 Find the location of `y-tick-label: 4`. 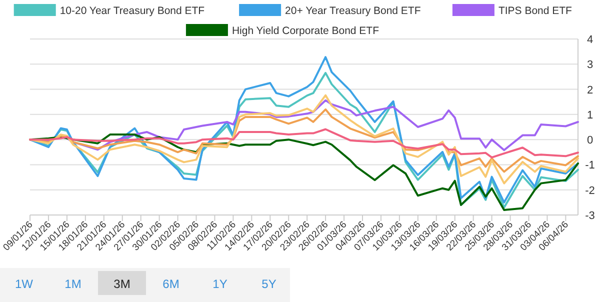

y-tick-label: 4 is located at coordinates (590, 40).